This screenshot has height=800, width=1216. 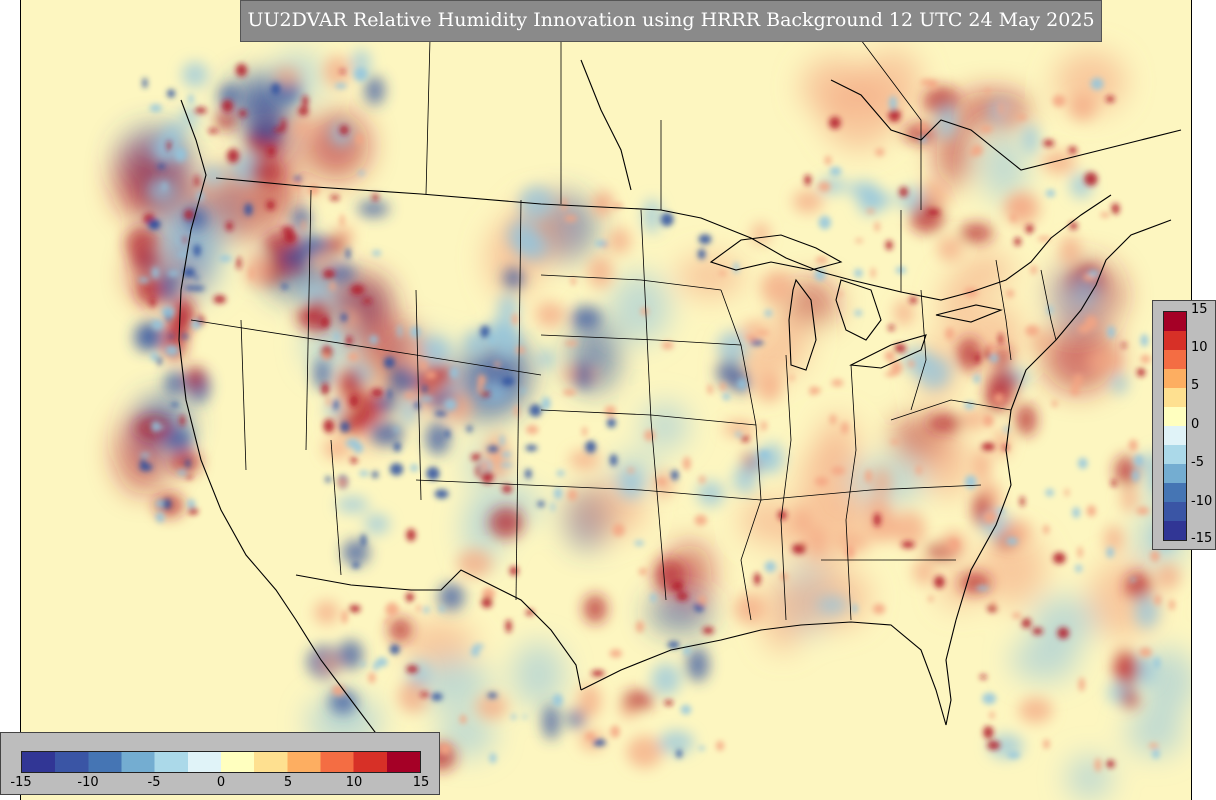 I want to click on colorbar-horizontal-tick: -10, so click(x=88, y=782).